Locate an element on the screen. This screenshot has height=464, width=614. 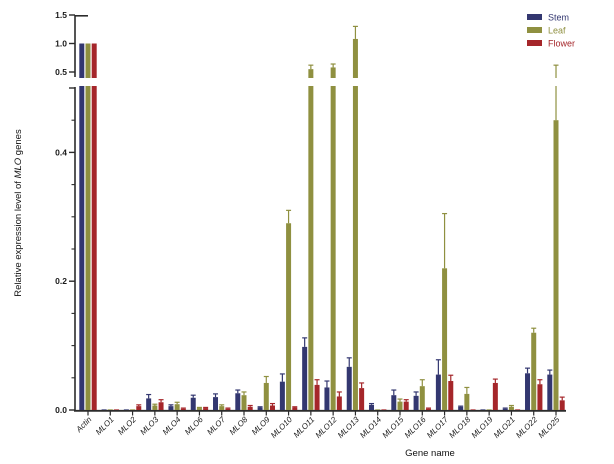
legend-item-leaf: Leaf is located at coordinates (546, 31).